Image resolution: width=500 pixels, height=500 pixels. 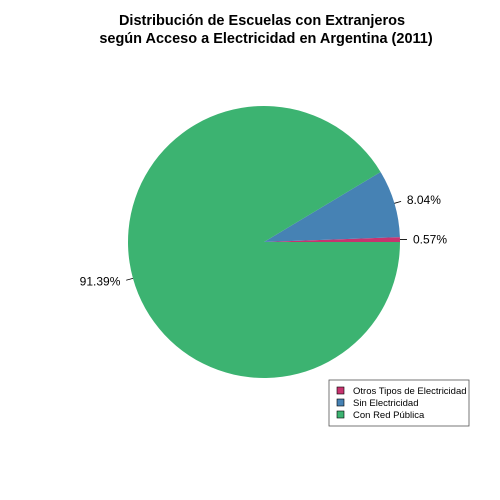 What do you see at coordinates (430, 239) in the screenshot?
I see `slice-label-0: 0.57%` at bounding box center [430, 239].